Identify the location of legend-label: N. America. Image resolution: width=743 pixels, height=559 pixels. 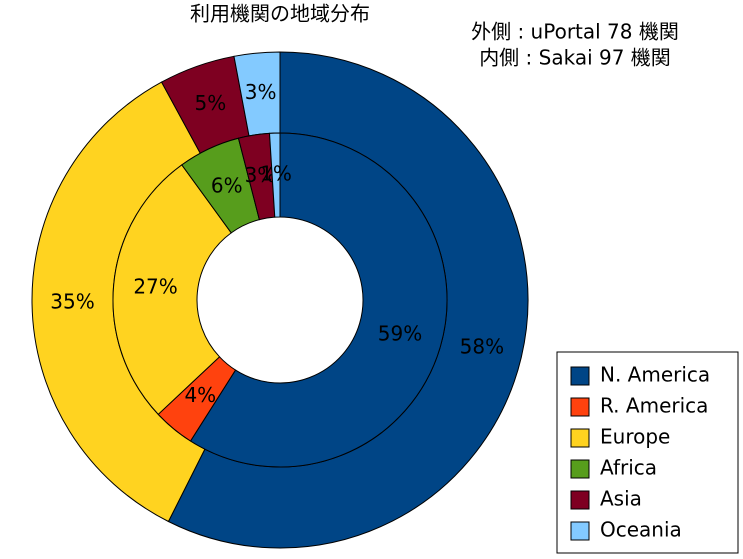
(655, 375).